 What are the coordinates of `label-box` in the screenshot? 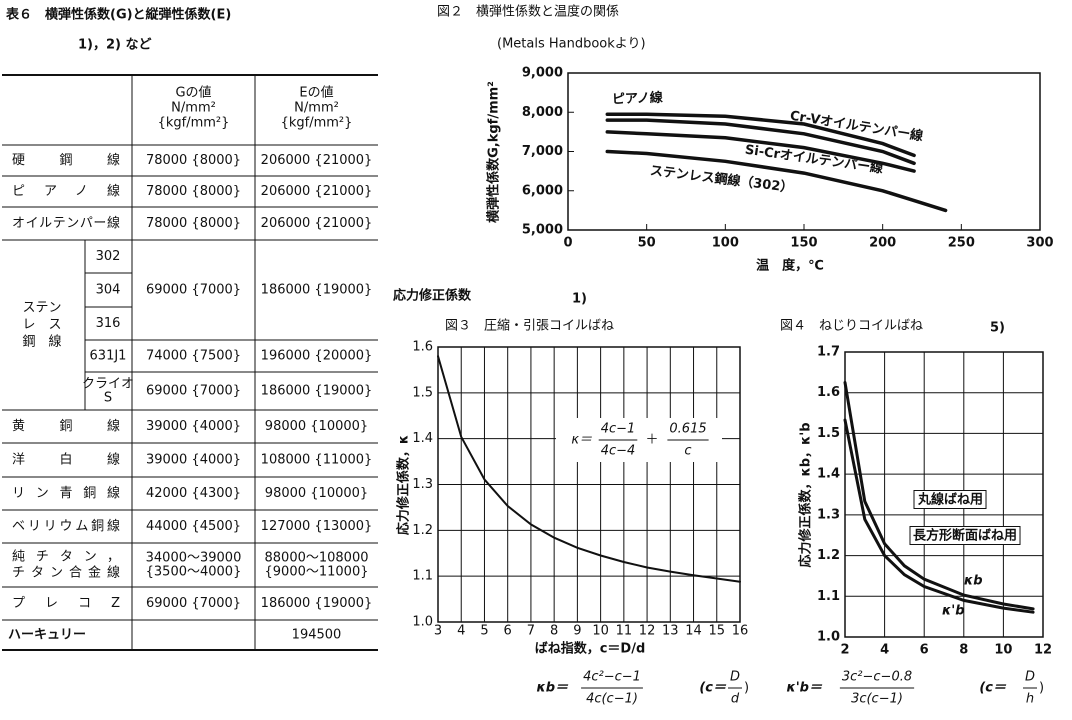 It's located at (965, 535).